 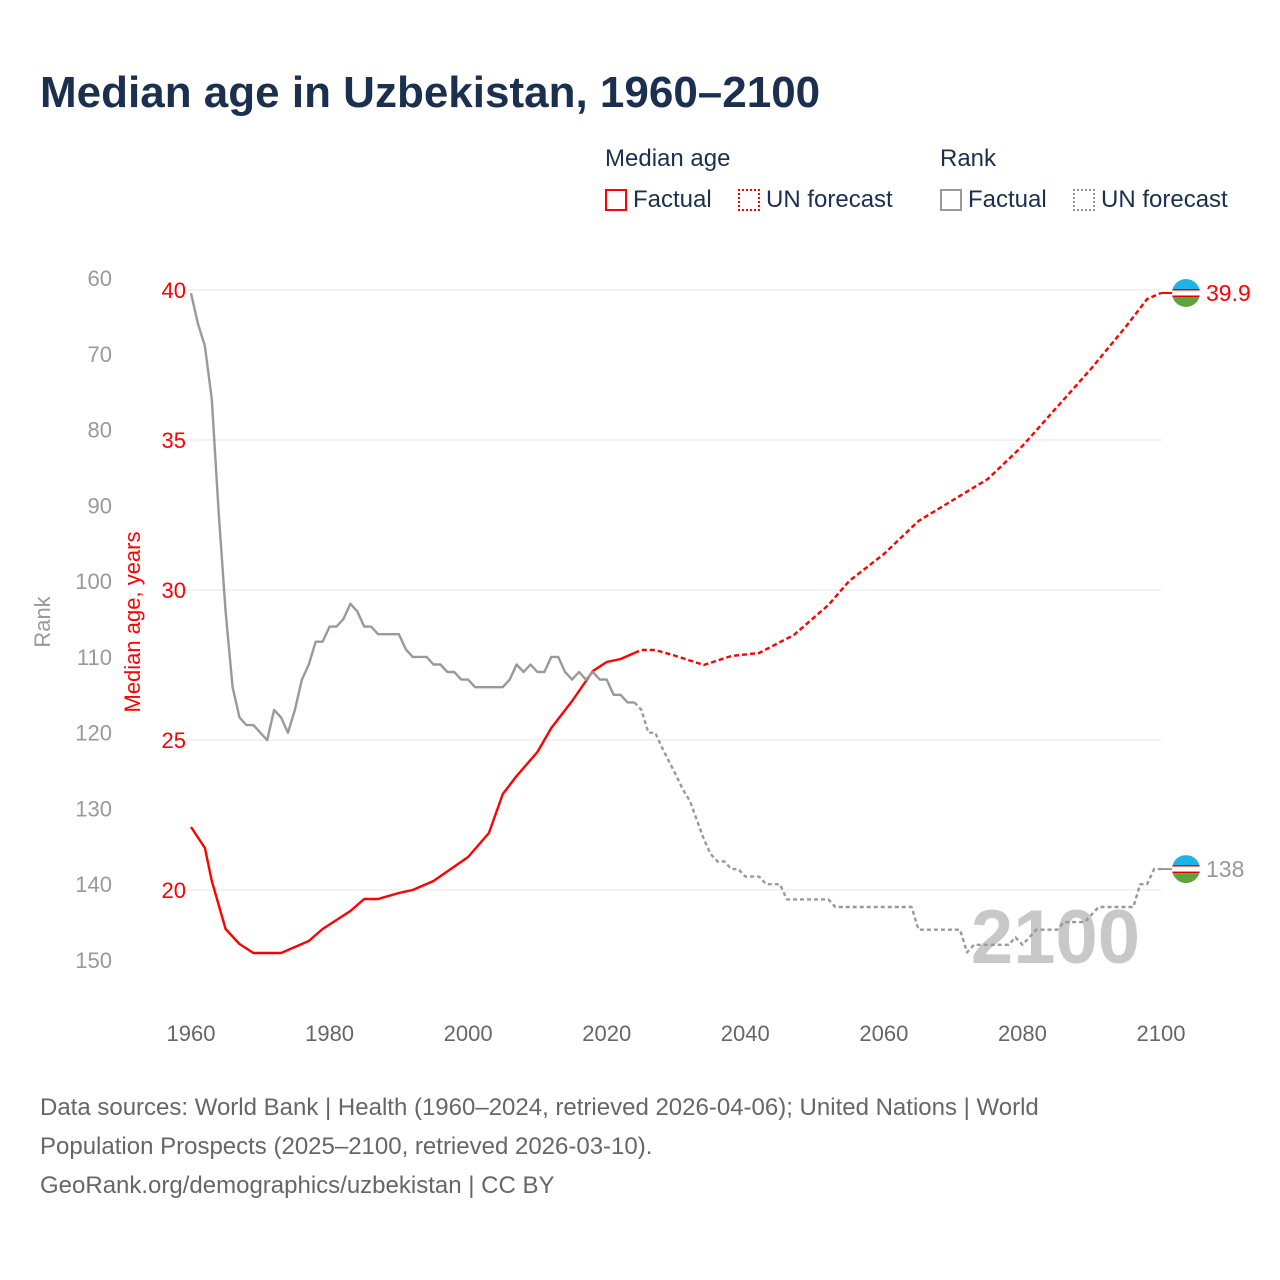 What do you see at coordinates (412, 803) in the screenshot?
I see `median-age-factual-line` at bounding box center [412, 803].